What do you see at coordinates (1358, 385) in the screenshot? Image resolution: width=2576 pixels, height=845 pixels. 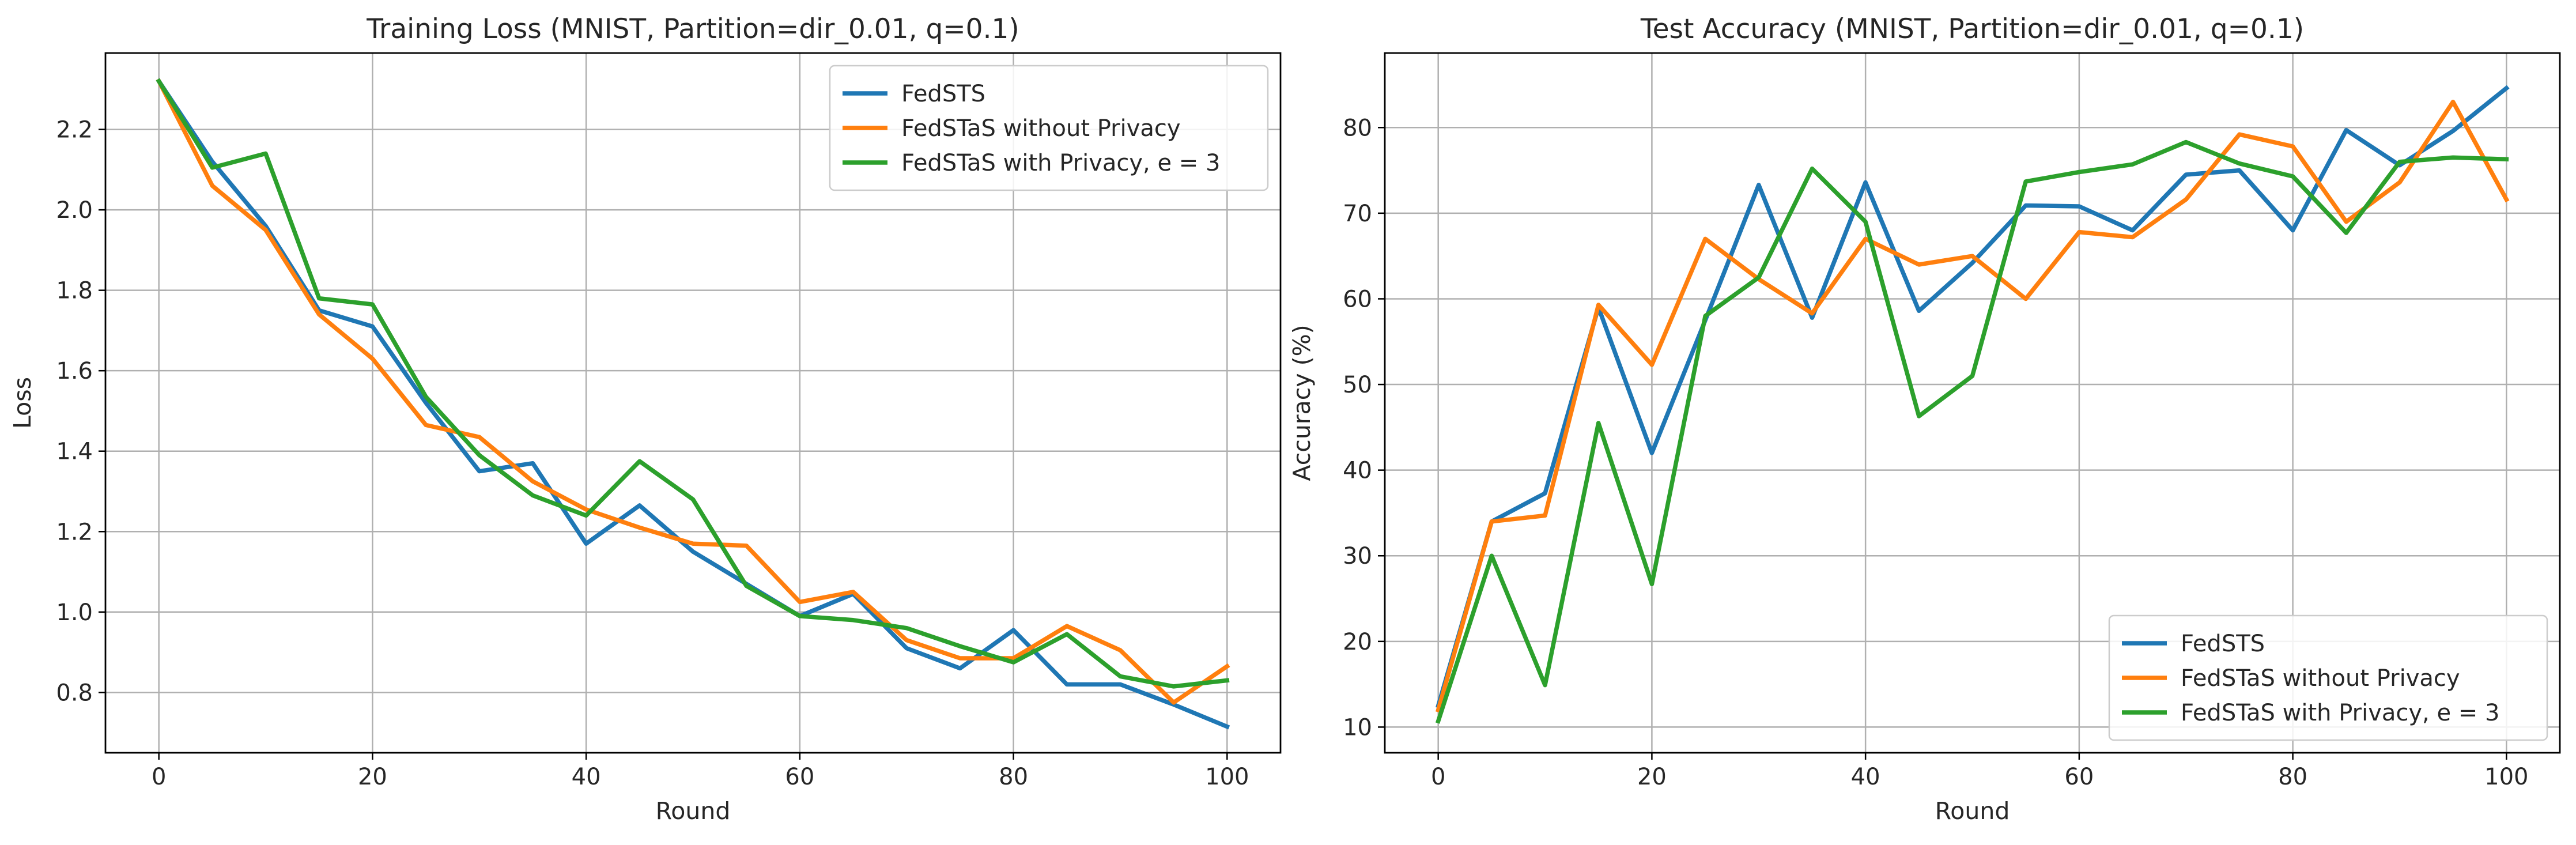 I see `y-tick-label: 50` at bounding box center [1358, 385].